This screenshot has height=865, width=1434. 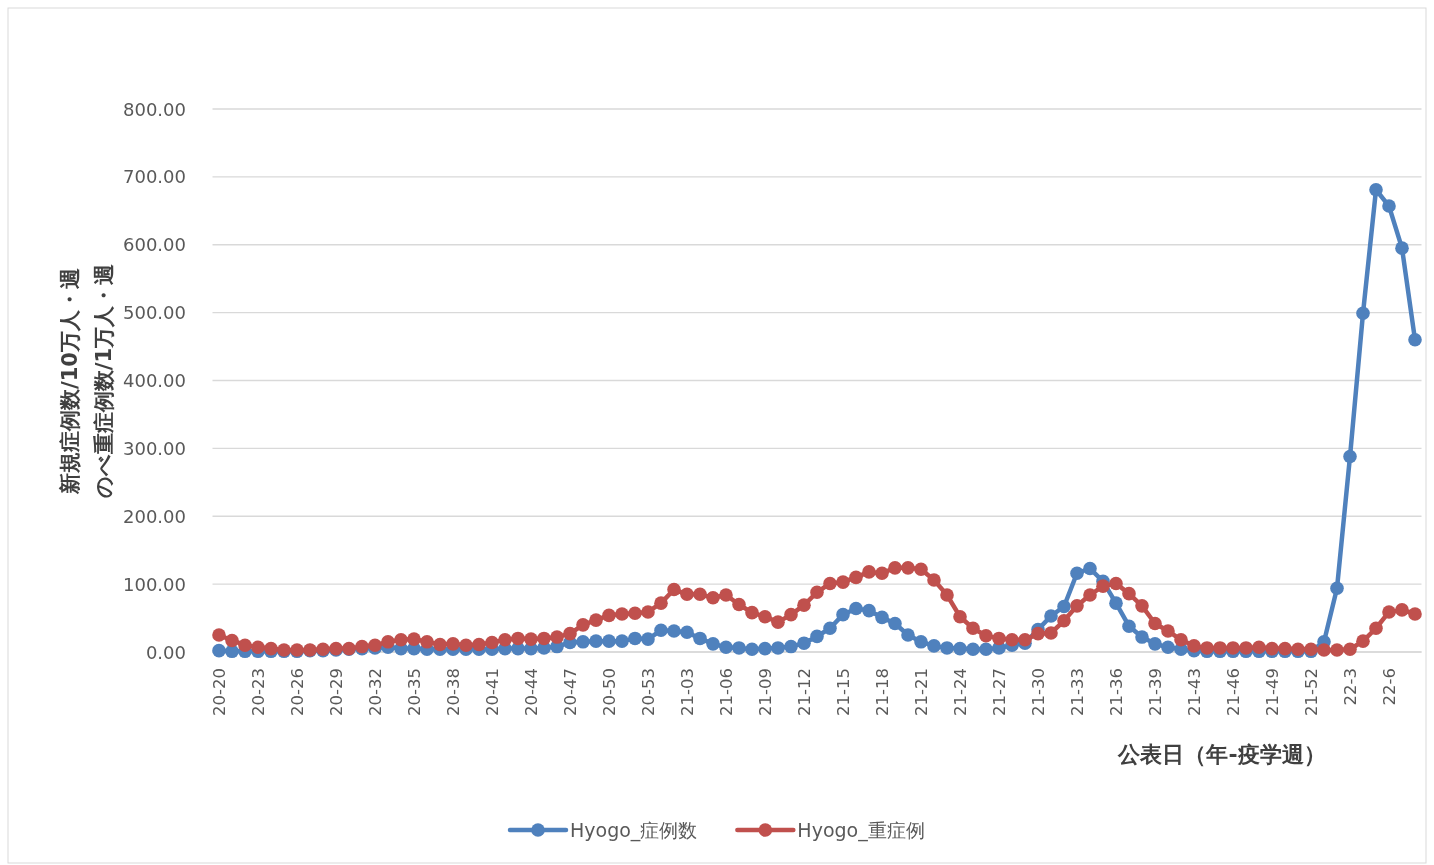 I want to click on x-tick-label: 21-03, so click(x=687, y=692).